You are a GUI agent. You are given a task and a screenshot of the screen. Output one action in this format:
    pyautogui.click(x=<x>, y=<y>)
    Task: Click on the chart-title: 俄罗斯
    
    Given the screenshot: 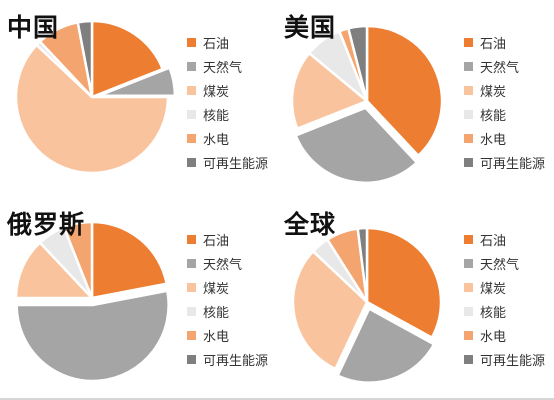 What is the action you would take?
    pyautogui.click(x=46, y=224)
    